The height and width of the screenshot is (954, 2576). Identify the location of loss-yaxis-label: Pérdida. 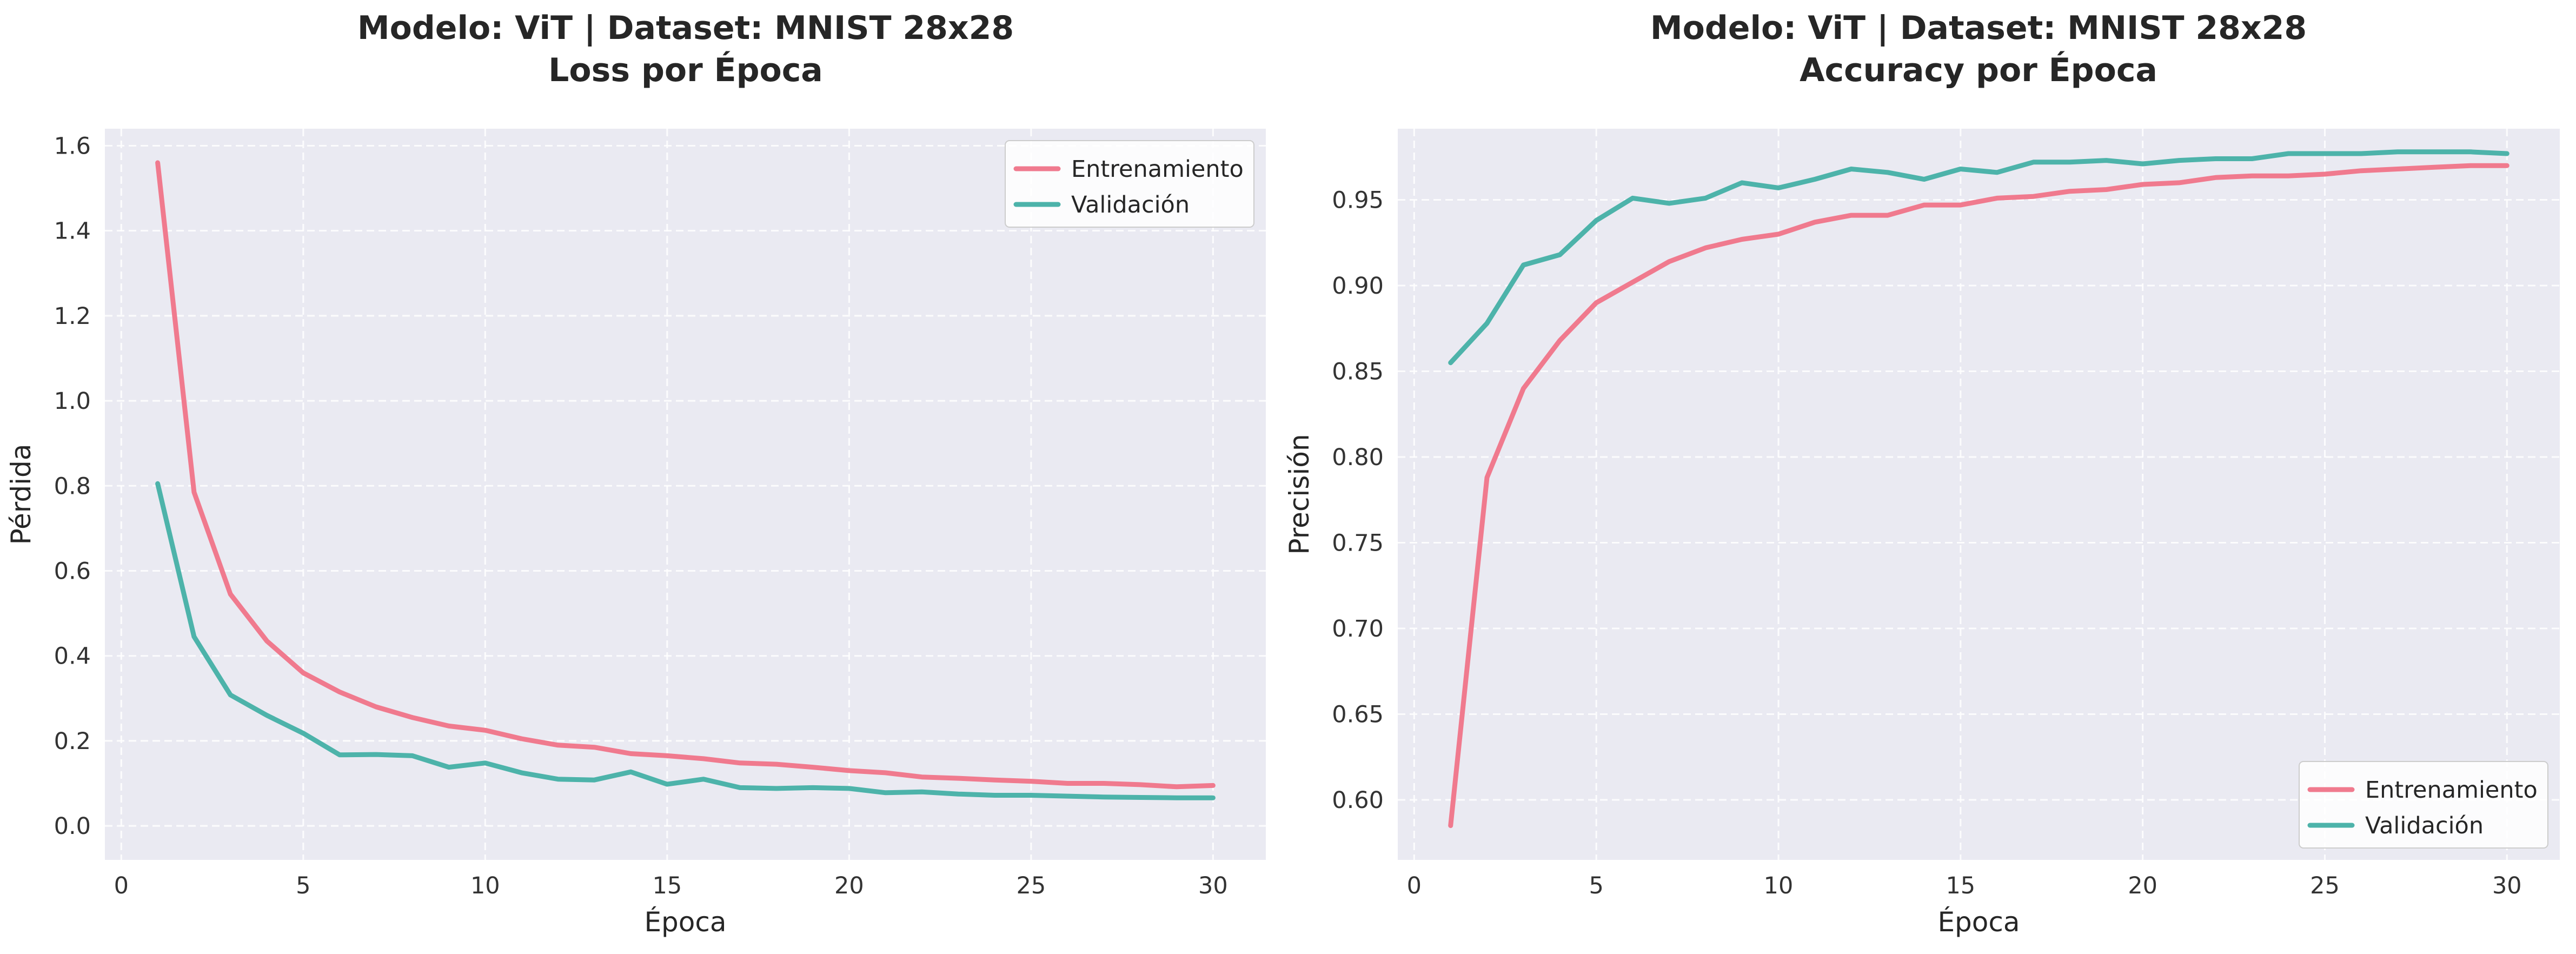
(21, 495).